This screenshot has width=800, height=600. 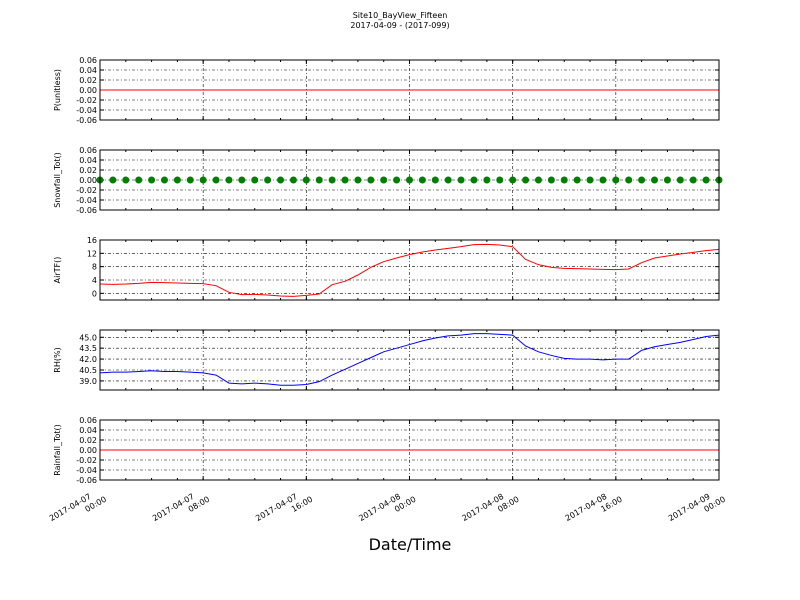 I want to click on y-axis-label: AirTF(), so click(x=57, y=270).